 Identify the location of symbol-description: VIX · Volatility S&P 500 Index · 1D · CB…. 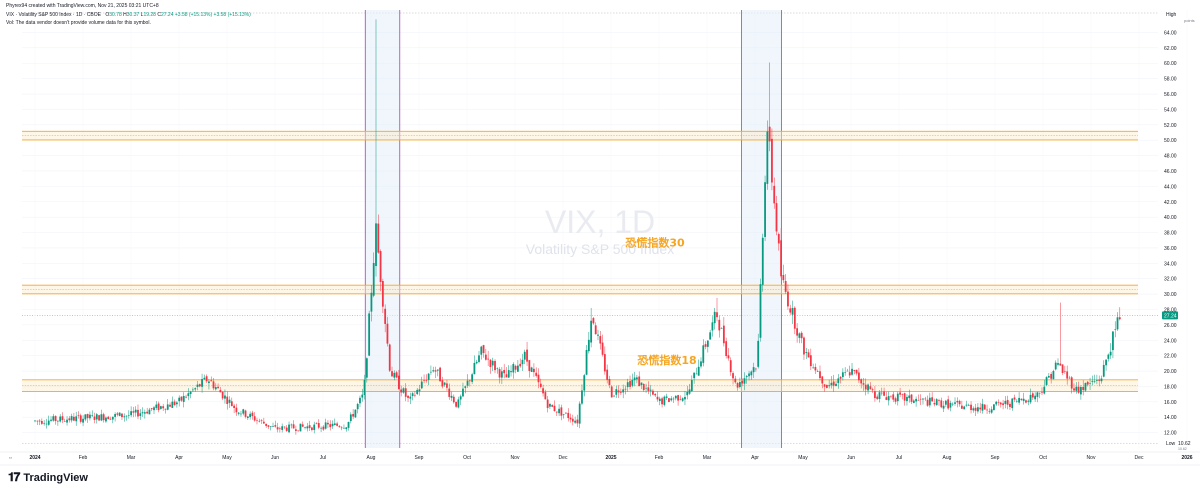
(53, 15).